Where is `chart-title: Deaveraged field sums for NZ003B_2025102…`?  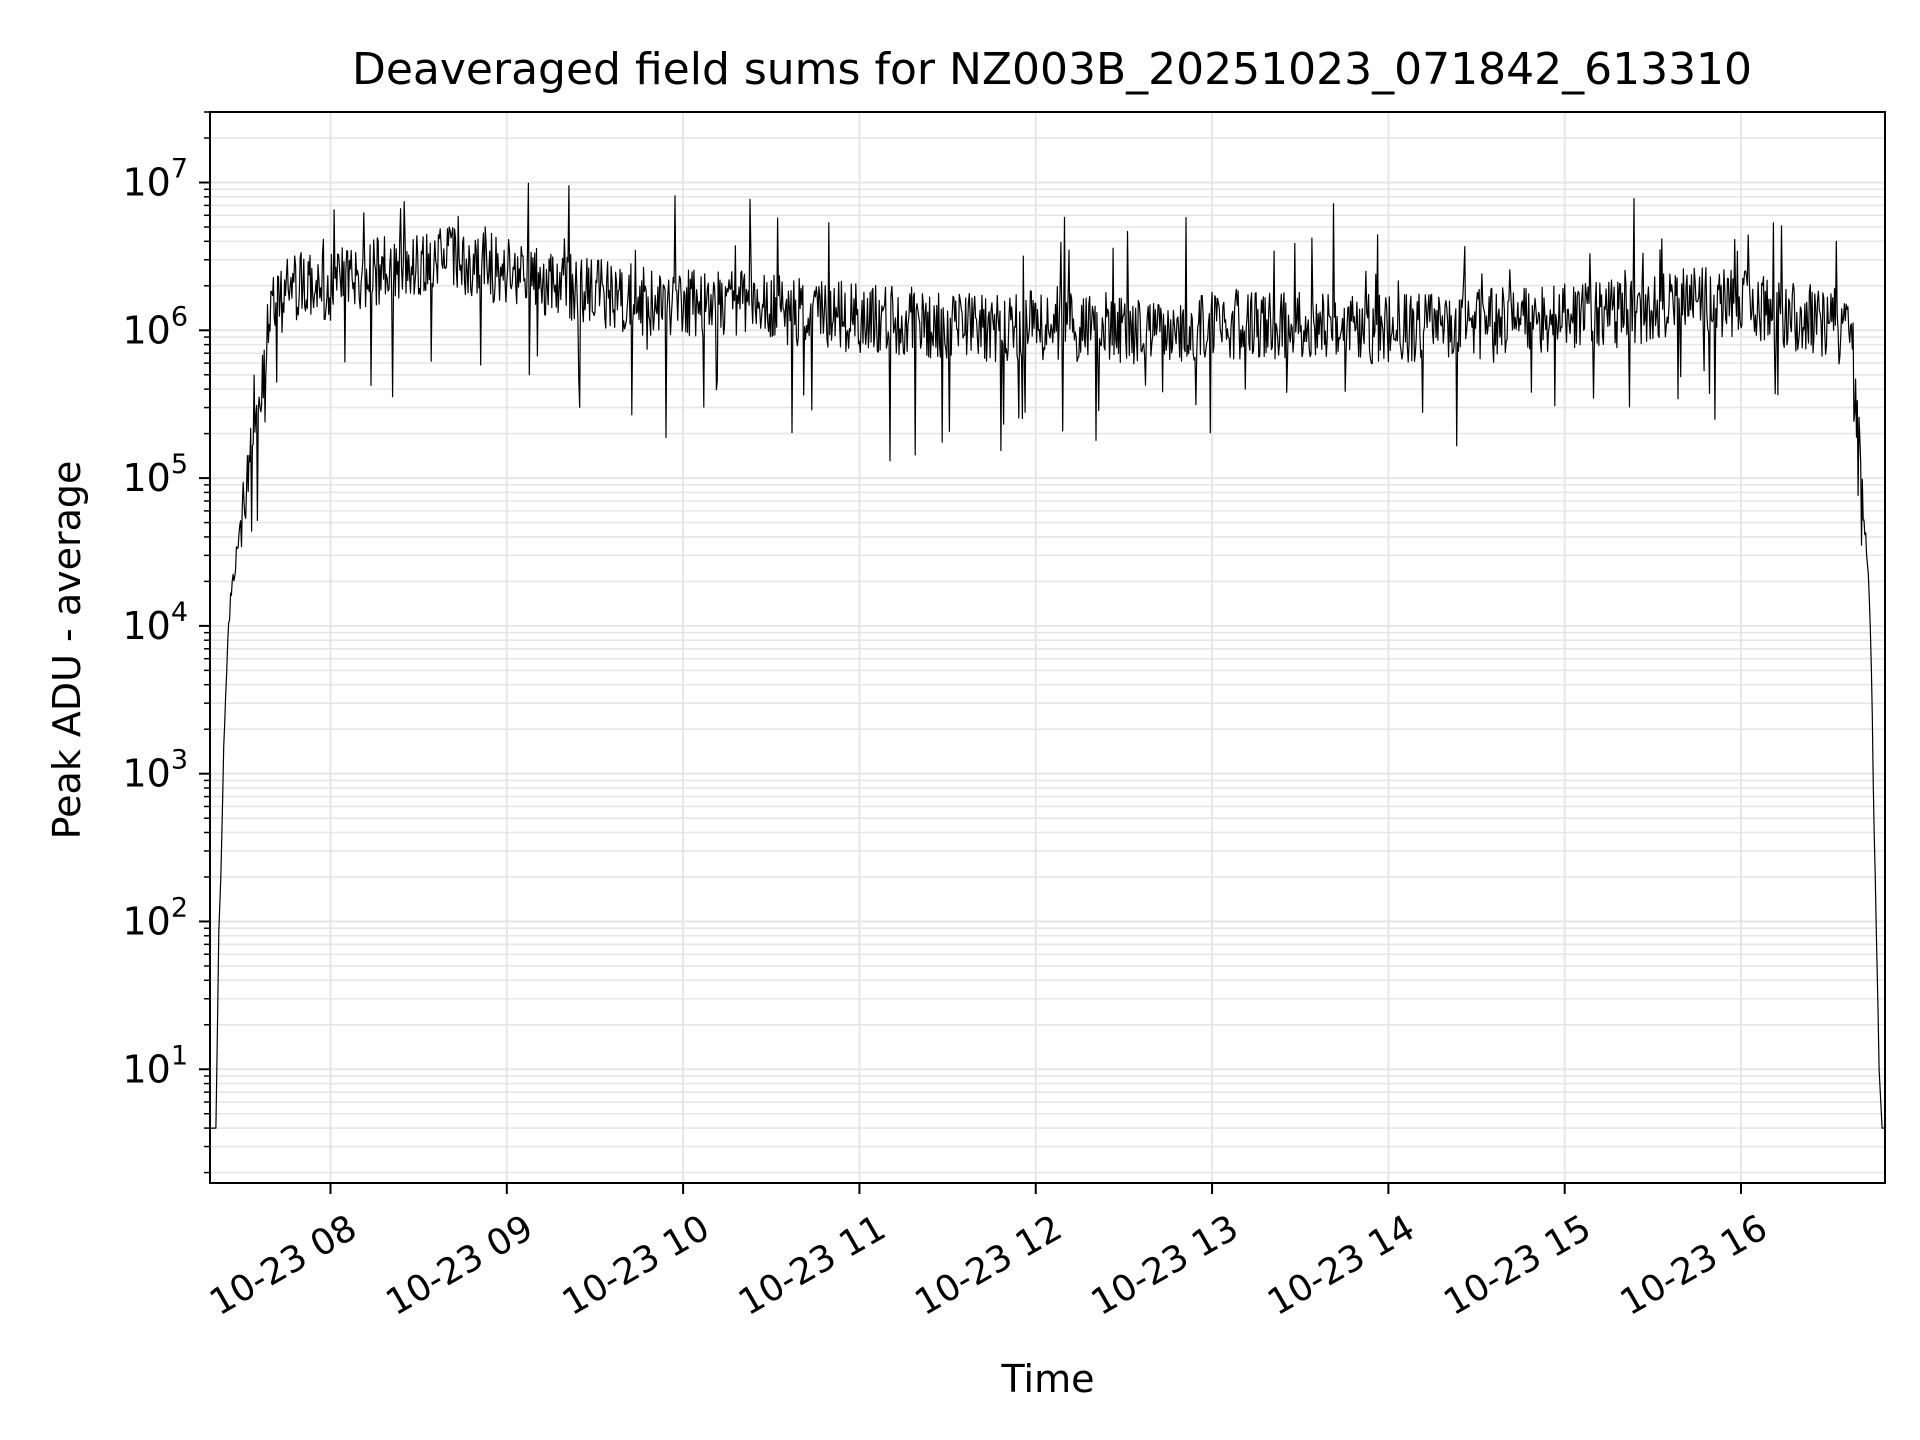
chart-title: Deaveraged field sums for NZ003B_2025102… is located at coordinates (1052, 69).